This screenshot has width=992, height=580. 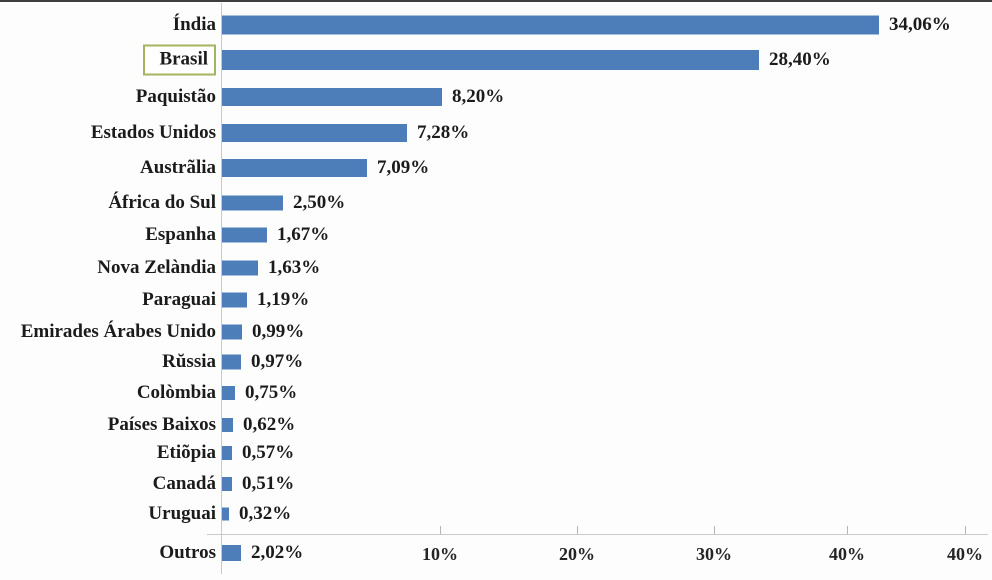 I want to click on category-label: Colòmbia, so click(x=108, y=393).